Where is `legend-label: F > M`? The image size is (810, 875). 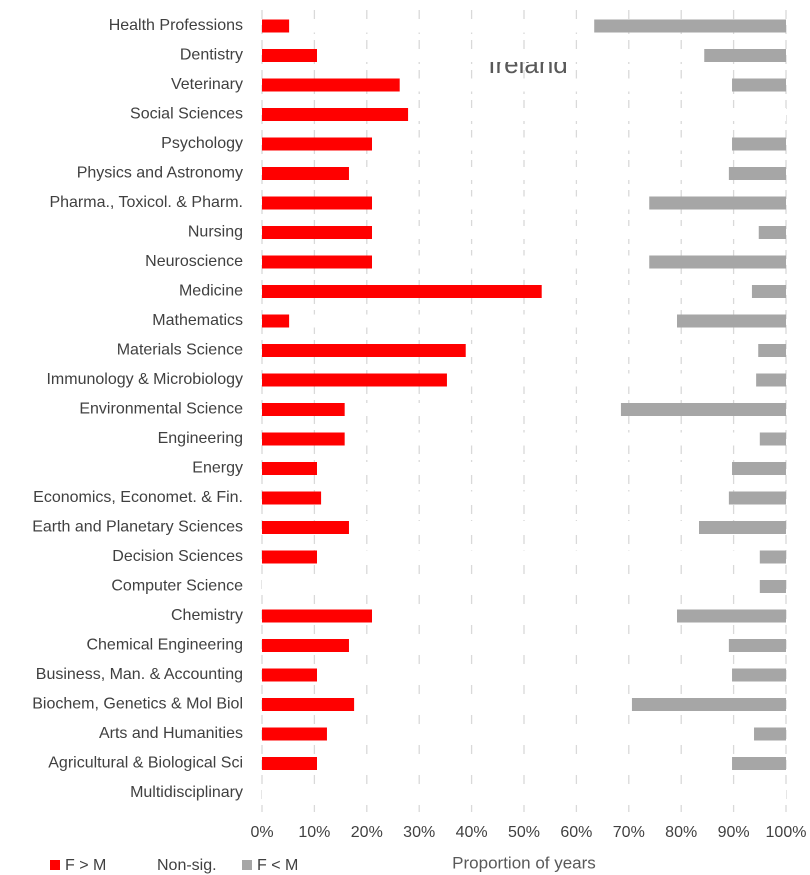
legend-label: F > M is located at coordinates (85, 865).